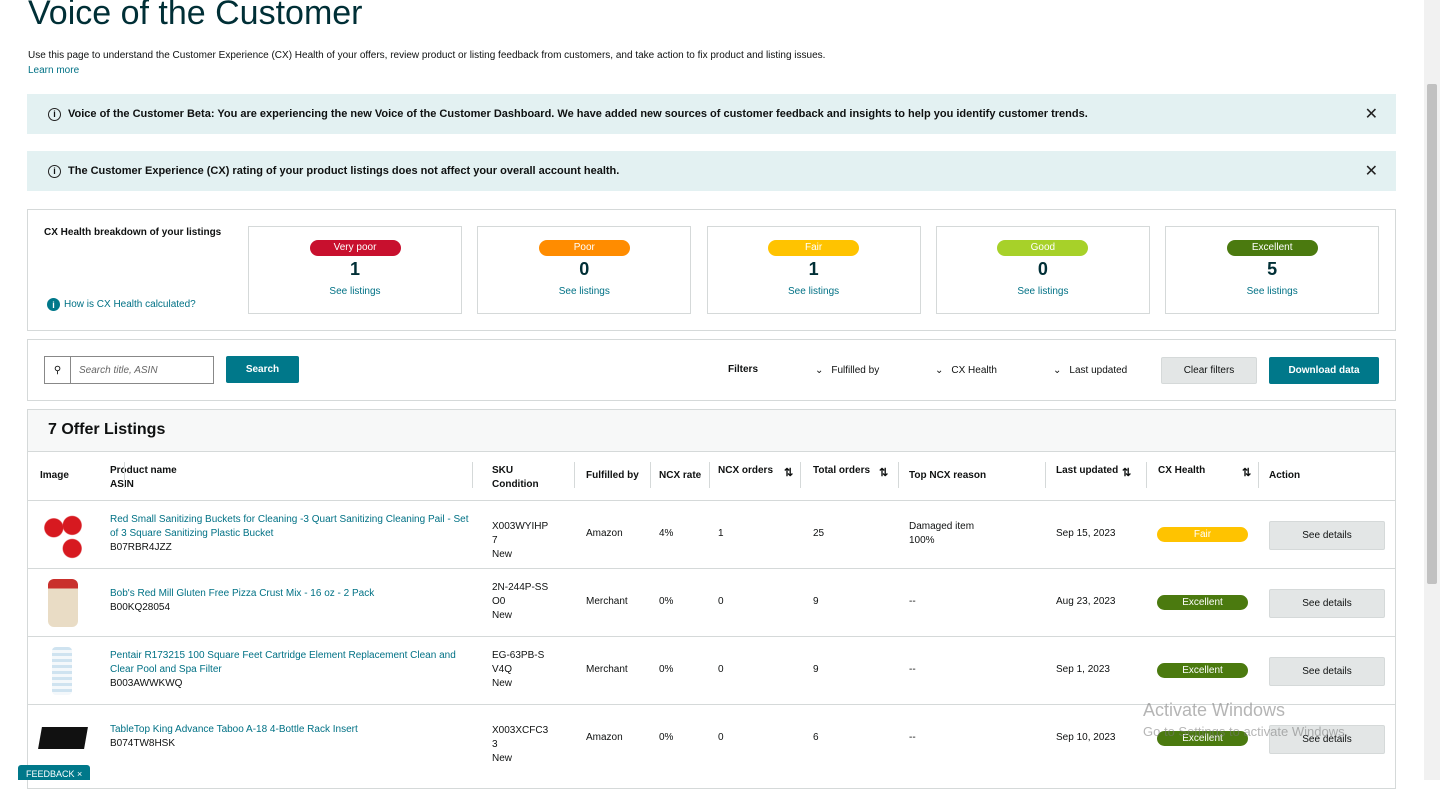  Describe the element at coordinates (515, 484) in the screenshot. I see `column-header-text: Condition` at that location.